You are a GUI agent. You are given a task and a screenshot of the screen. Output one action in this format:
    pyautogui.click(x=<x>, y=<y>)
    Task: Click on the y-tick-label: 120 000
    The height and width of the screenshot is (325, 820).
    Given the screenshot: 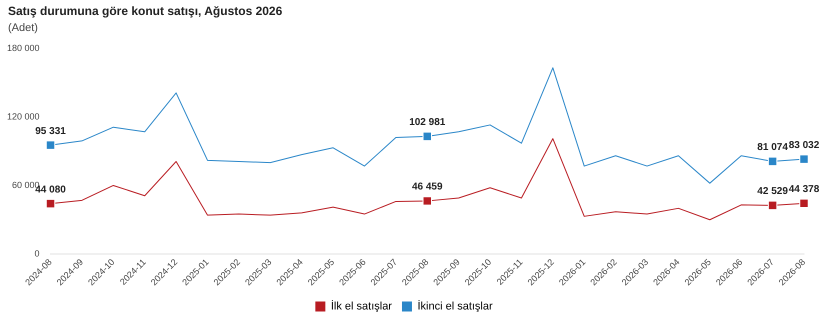 What is the action you would take?
    pyautogui.click(x=23, y=116)
    